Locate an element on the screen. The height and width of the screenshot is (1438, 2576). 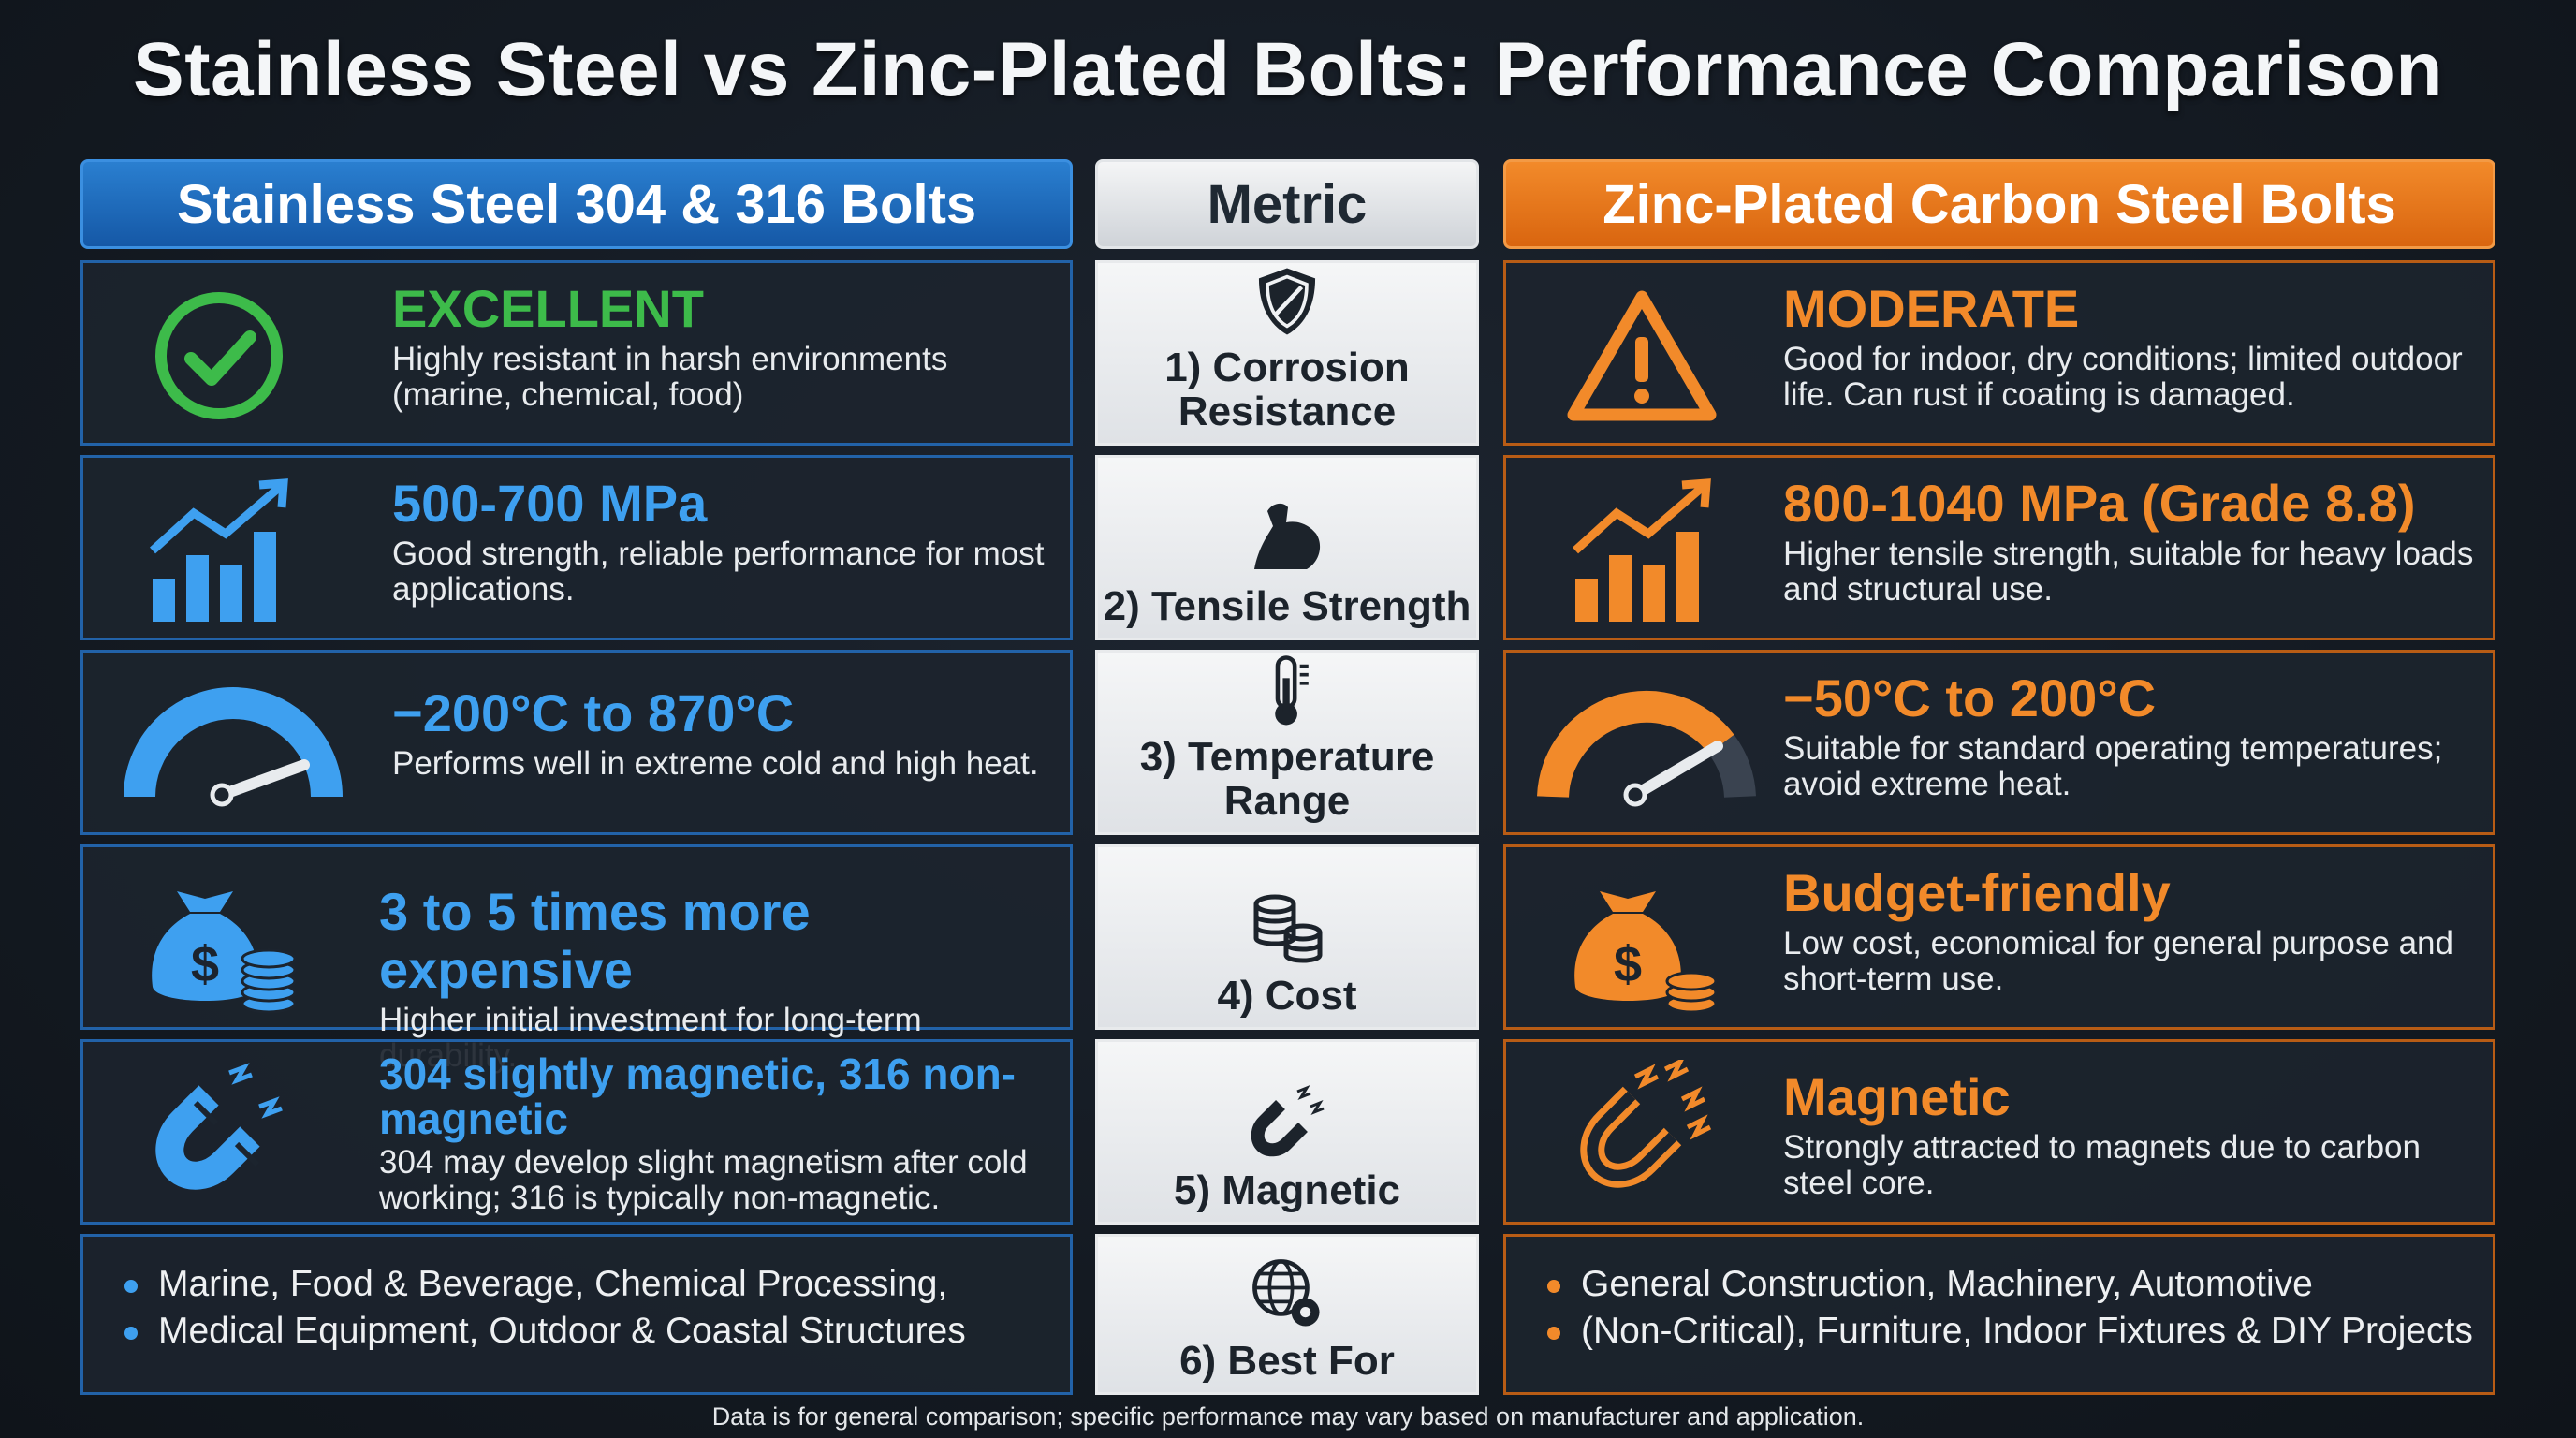
temperature-range: −200°C to 870°C is located at coordinates (593, 712).